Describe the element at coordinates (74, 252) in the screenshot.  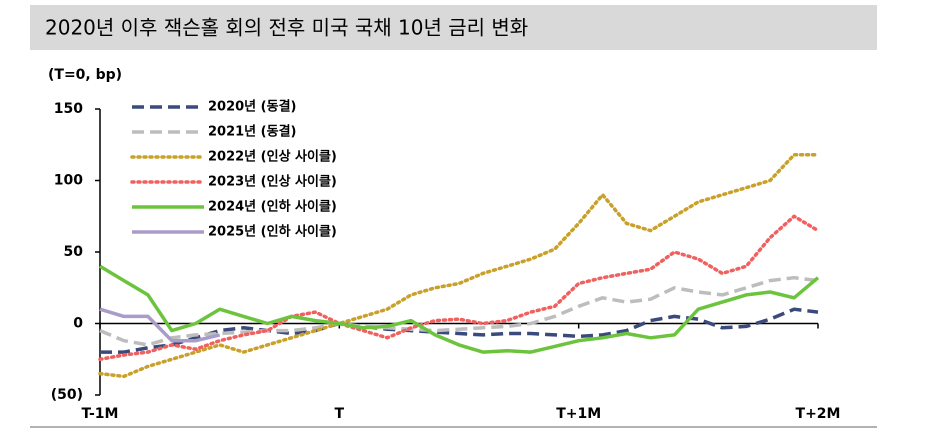
I see `y-tick-label: 50` at that location.